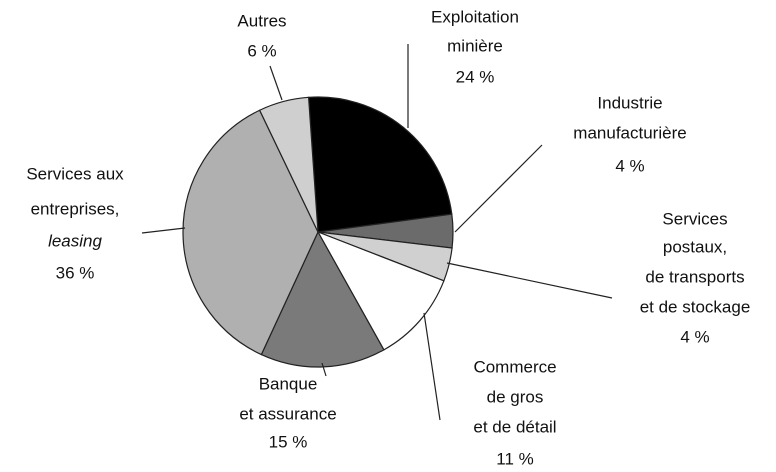  I want to click on slice-label: entreprises,, so click(75, 208).